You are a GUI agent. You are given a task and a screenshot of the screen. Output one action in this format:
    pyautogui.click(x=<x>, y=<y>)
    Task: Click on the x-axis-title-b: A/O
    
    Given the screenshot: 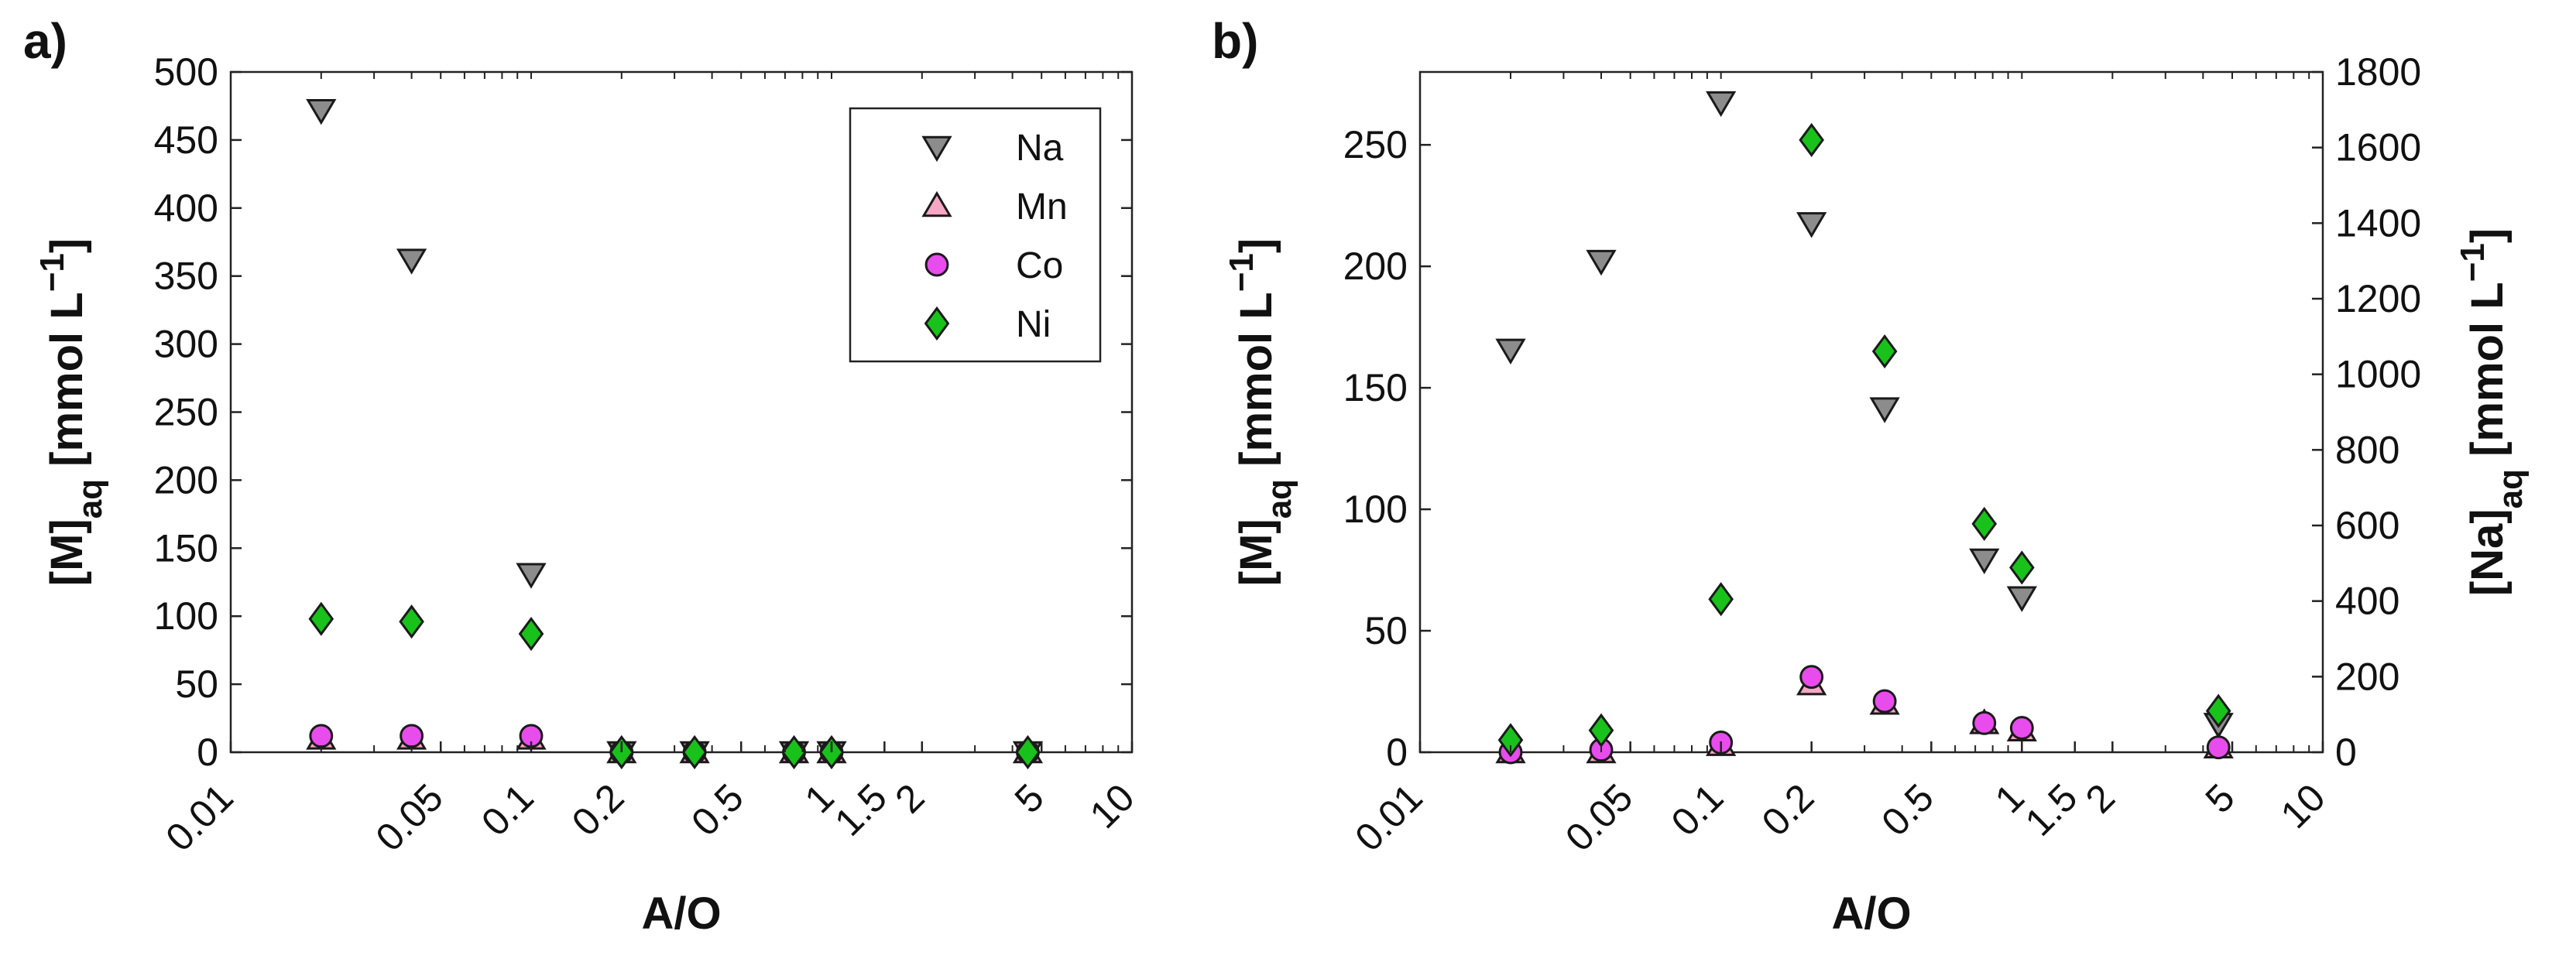 What is the action you would take?
    pyautogui.click(x=1871, y=913)
    